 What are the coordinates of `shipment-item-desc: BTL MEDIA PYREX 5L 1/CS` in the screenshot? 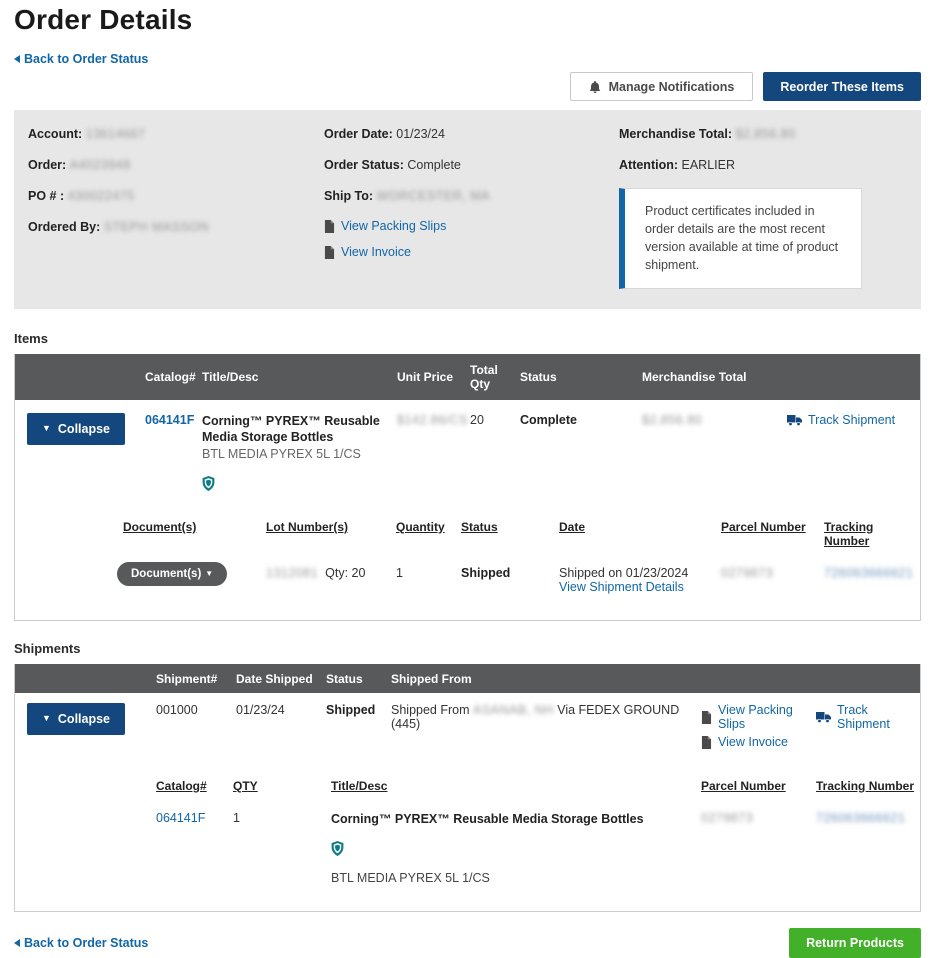 It's located at (410, 878).